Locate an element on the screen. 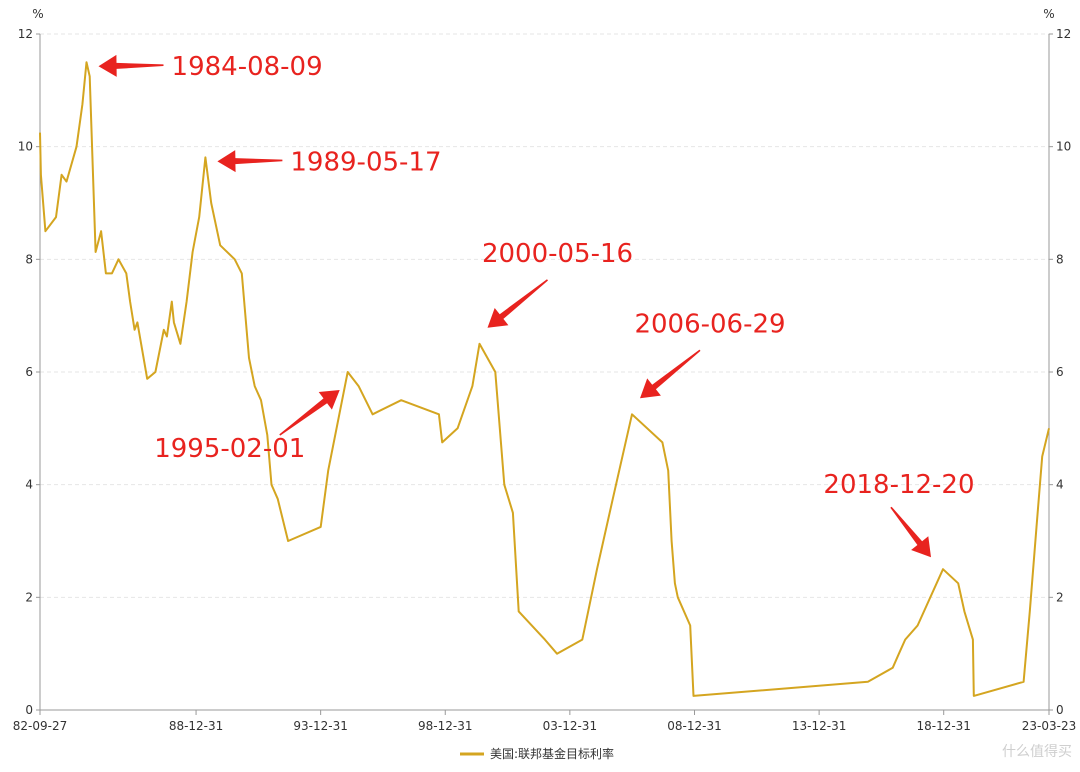  y-tick-label-right: 2 is located at coordinates (1060, 597).